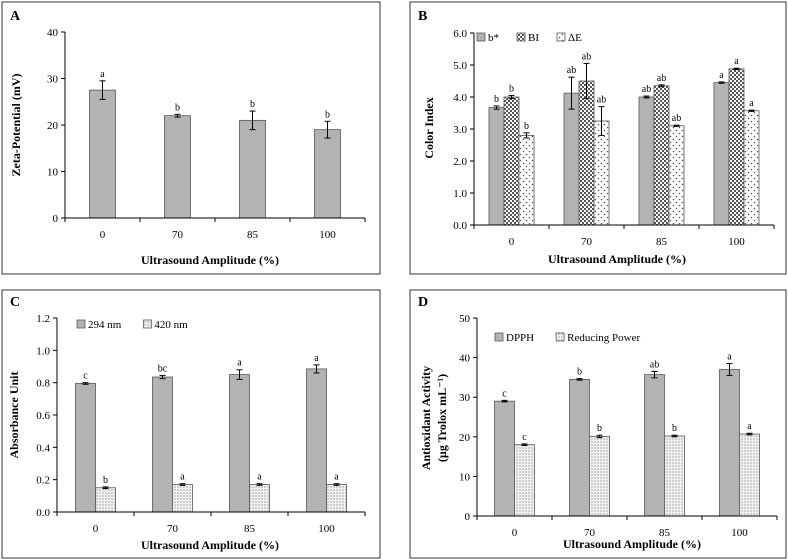 The image size is (788, 560). Describe the element at coordinates (632, 544) in the screenshot. I see `panel-d-xlabel: Ultrasound Amplitude (%)` at that location.